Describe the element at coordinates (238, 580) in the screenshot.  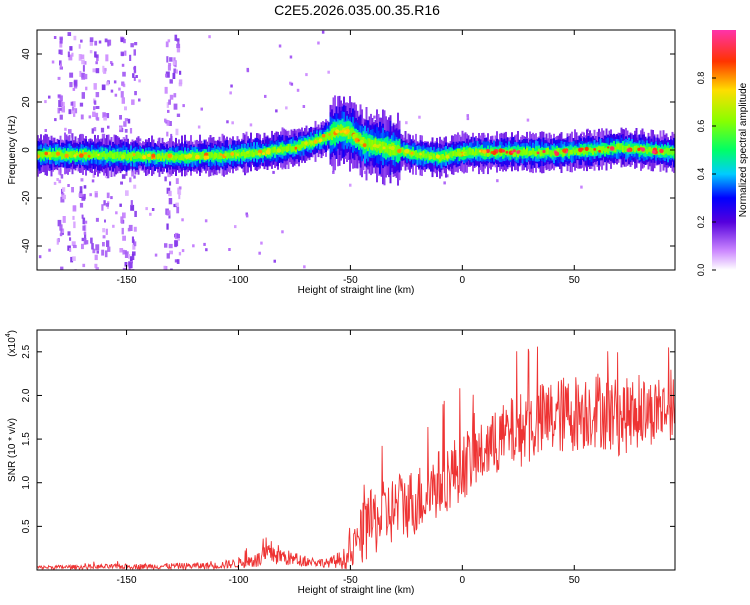
I see `x-tick-label: -100` at that location.